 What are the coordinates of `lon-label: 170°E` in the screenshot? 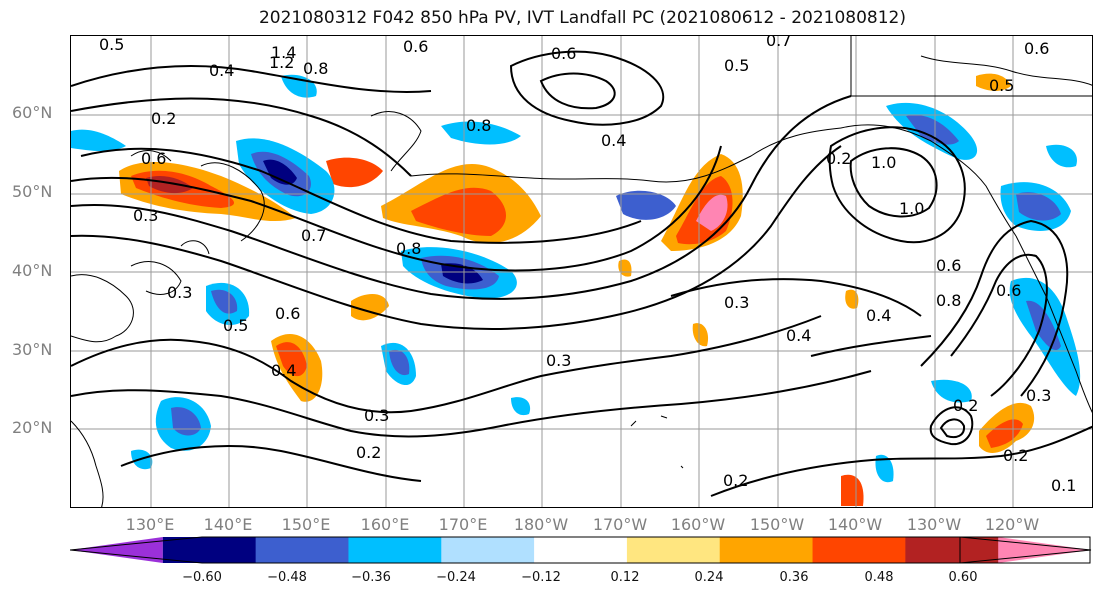 It's located at (463, 524).